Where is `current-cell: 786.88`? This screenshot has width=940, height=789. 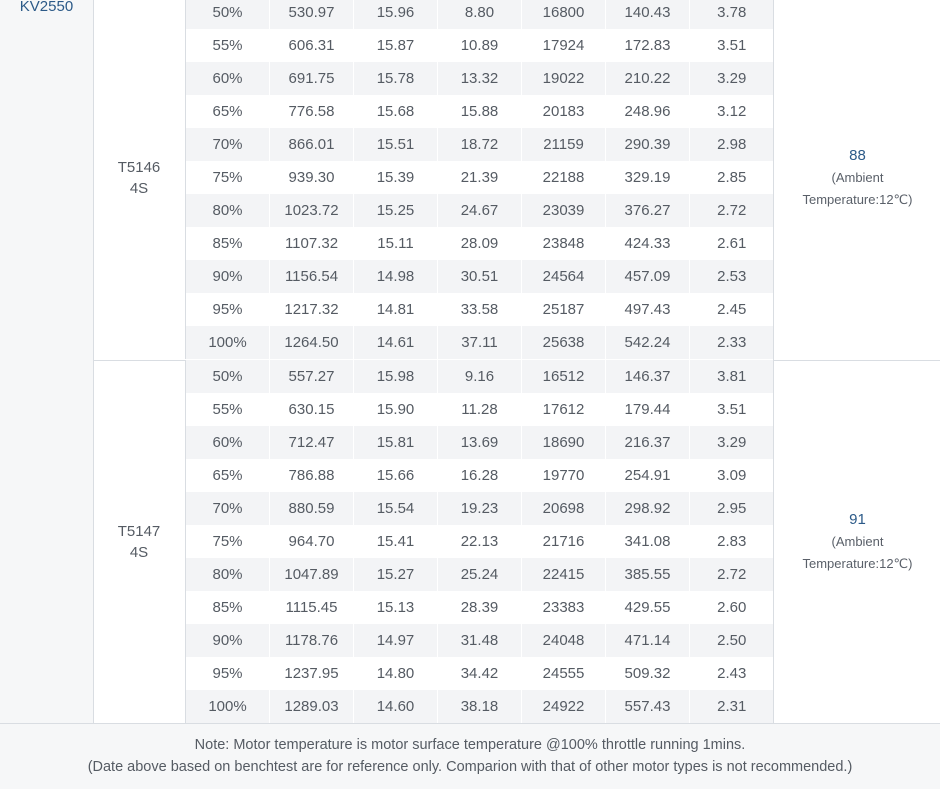
current-cell: 786.88 is located at coordinates (311, 475).